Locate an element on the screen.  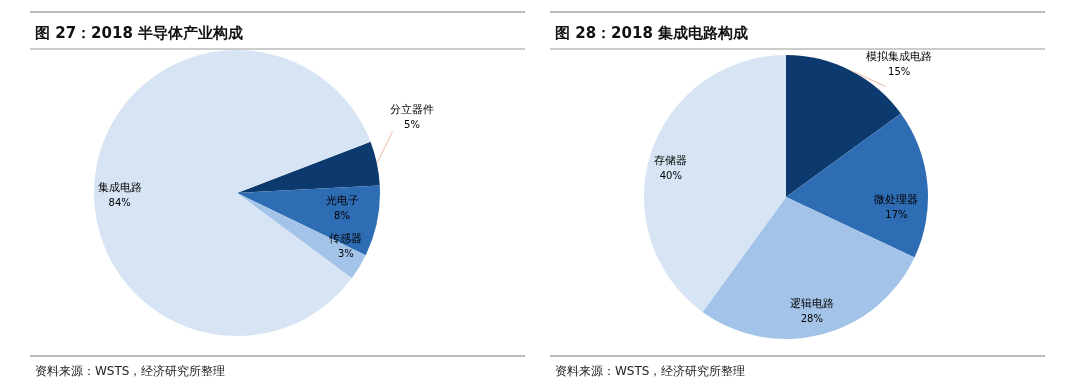
data-label: 15% is located at coordinates (899, 72).